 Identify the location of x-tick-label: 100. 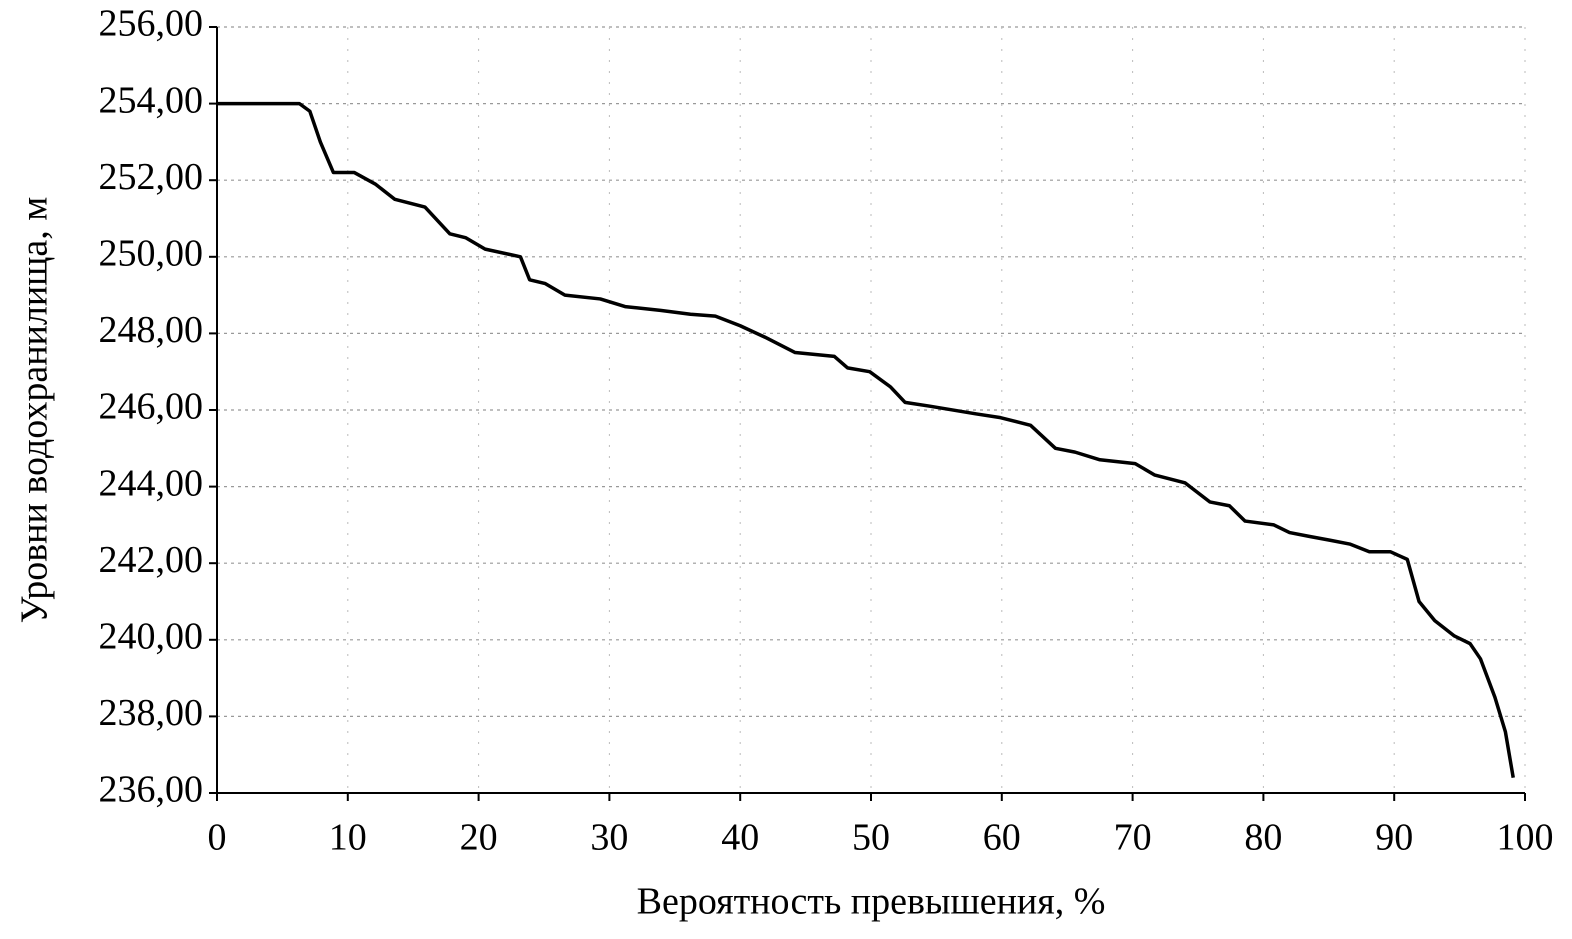
(1525, 838).